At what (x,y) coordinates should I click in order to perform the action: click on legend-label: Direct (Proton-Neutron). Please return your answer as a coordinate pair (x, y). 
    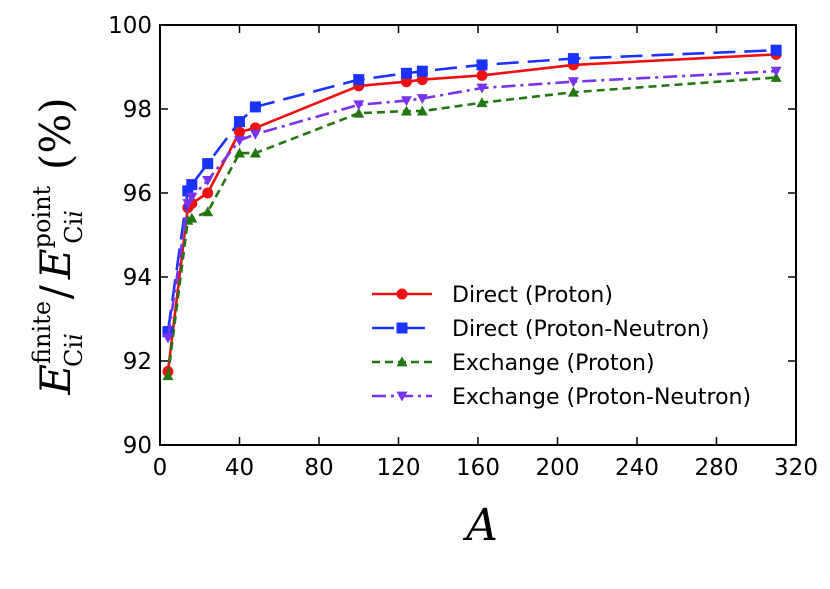
    Looking at the image, I should click on (580, 329).